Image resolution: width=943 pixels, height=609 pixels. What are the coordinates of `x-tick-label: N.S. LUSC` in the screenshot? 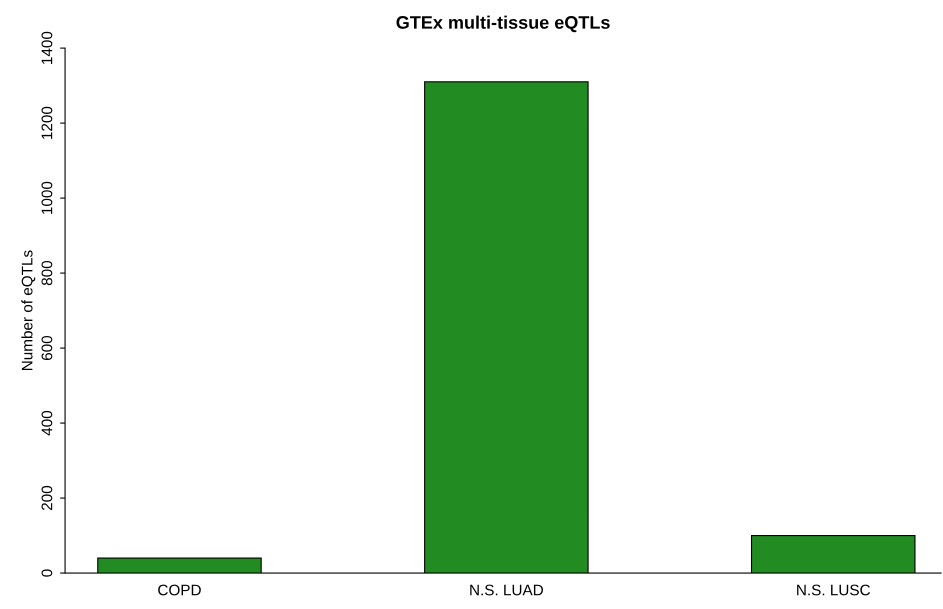 It's located at (833, 590).